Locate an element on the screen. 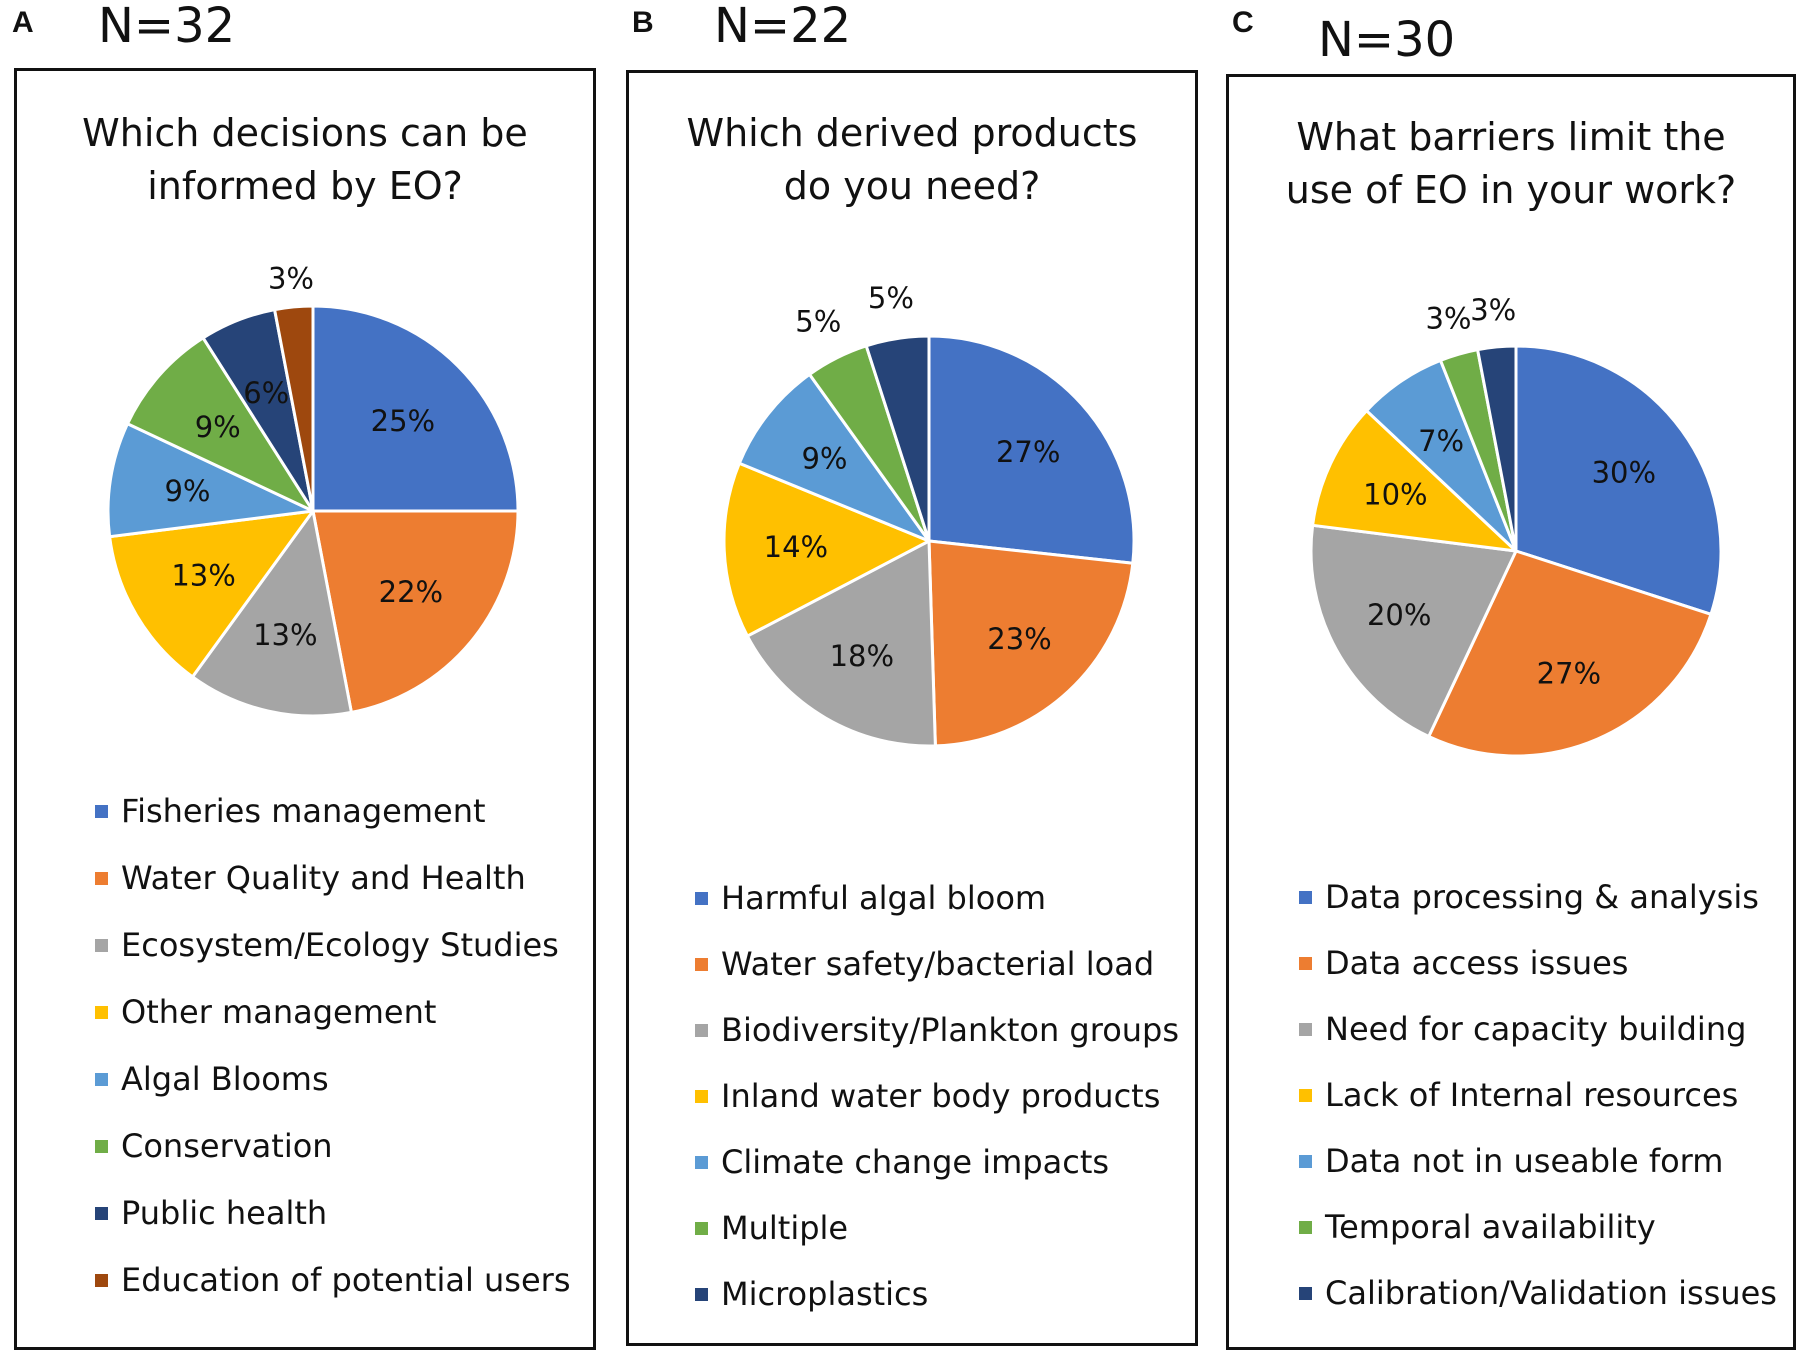 The image size is (1800, 1359). panel-c-data-label-data-access-issues: 27% is located at coordinates (1569, 673).